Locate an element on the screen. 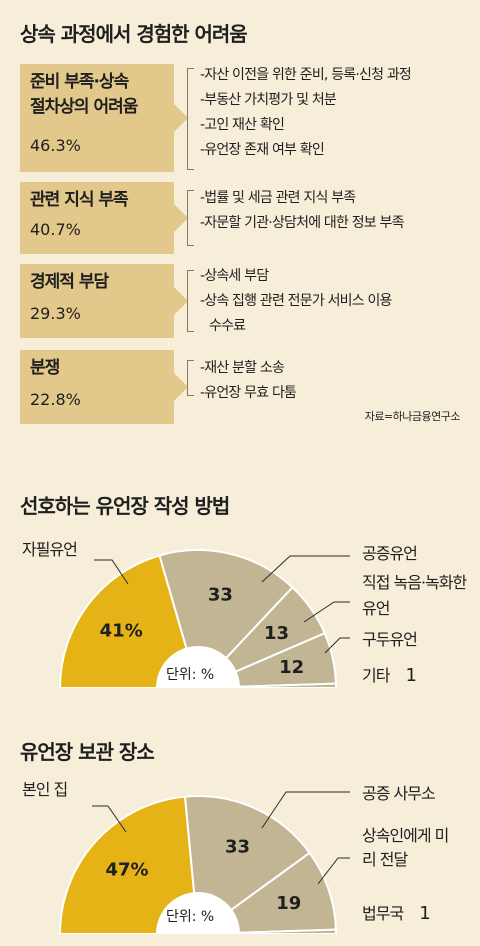 Image resolution: width=480 pixels, height=946 pixels. difficulty-label-line: 절차상의 어려움 is located at coordinates (84, 107).